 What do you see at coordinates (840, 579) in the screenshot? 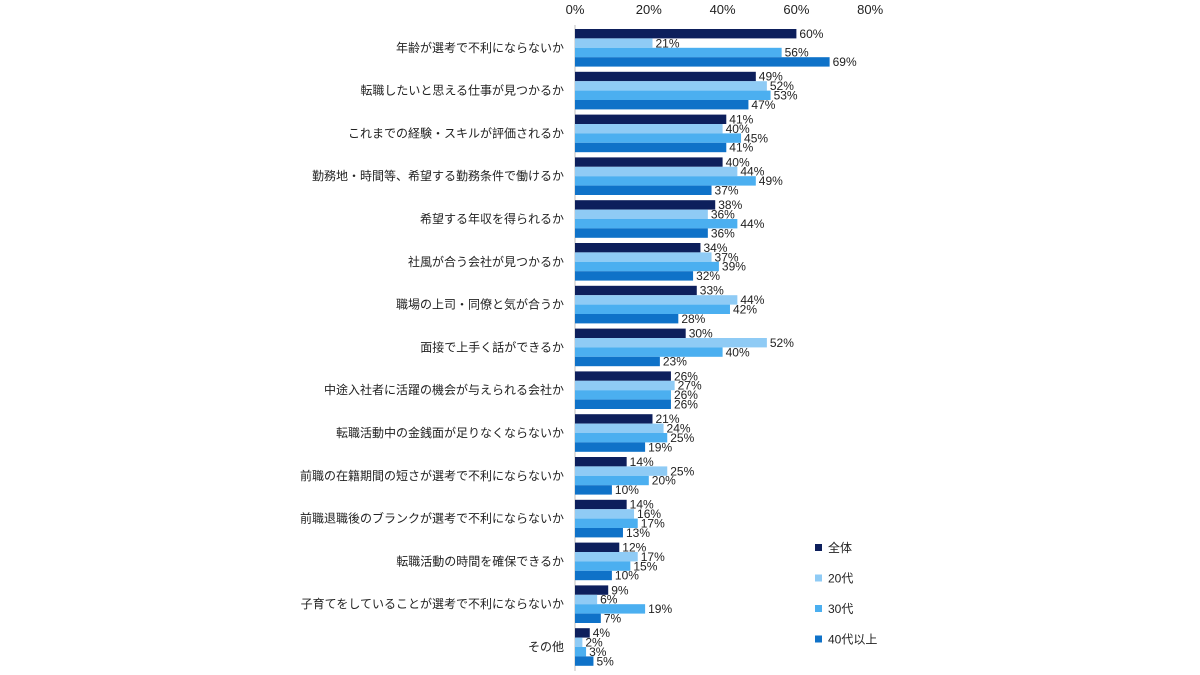
I see `legend-label: 20代` at bounding box center [840, 579].